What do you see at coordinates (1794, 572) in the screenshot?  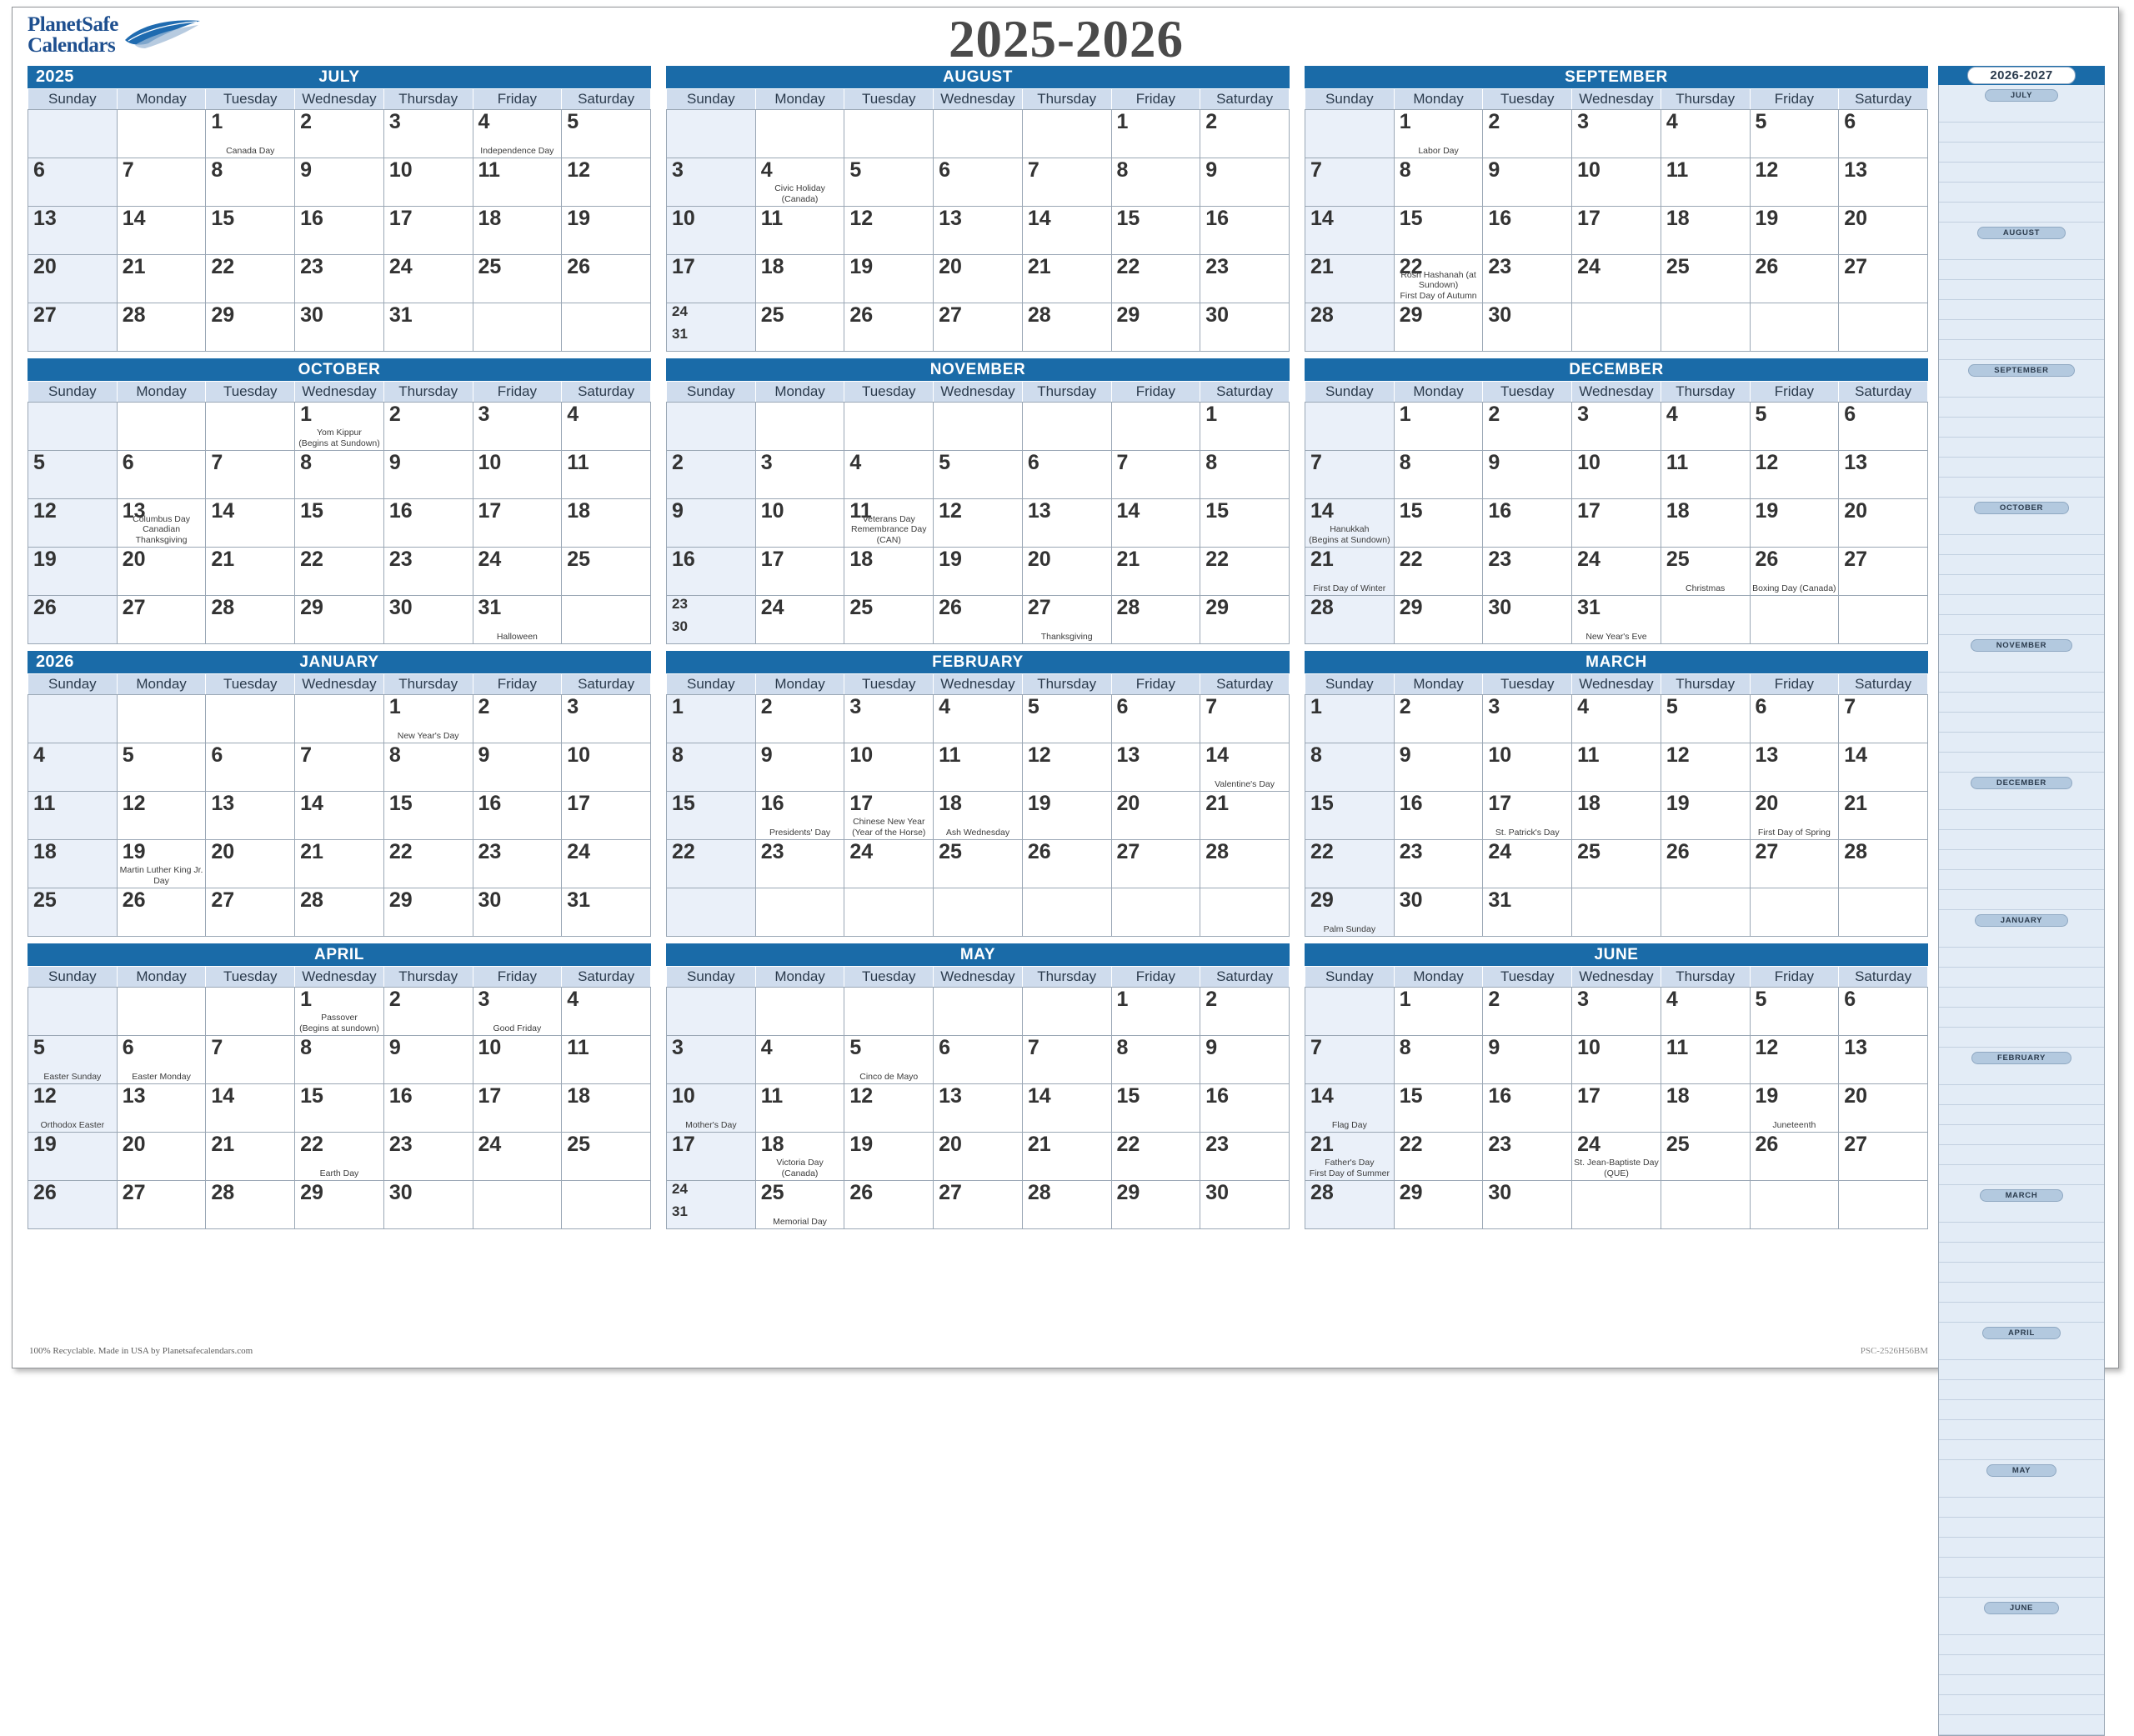 I see `day-cell: 26 Boxing Day (Canada)` at bounding box center [1794, 572].